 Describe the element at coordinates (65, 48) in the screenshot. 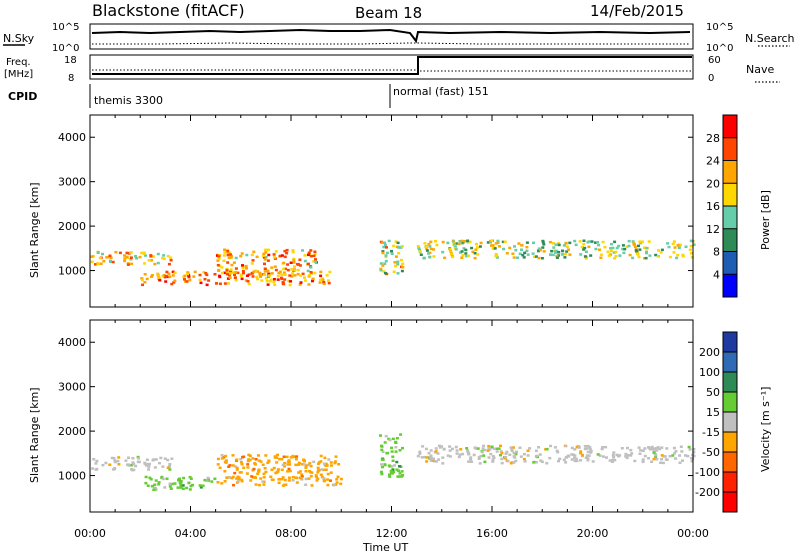

I see `nsky-left-tick-bottom: 10^0` at that location.